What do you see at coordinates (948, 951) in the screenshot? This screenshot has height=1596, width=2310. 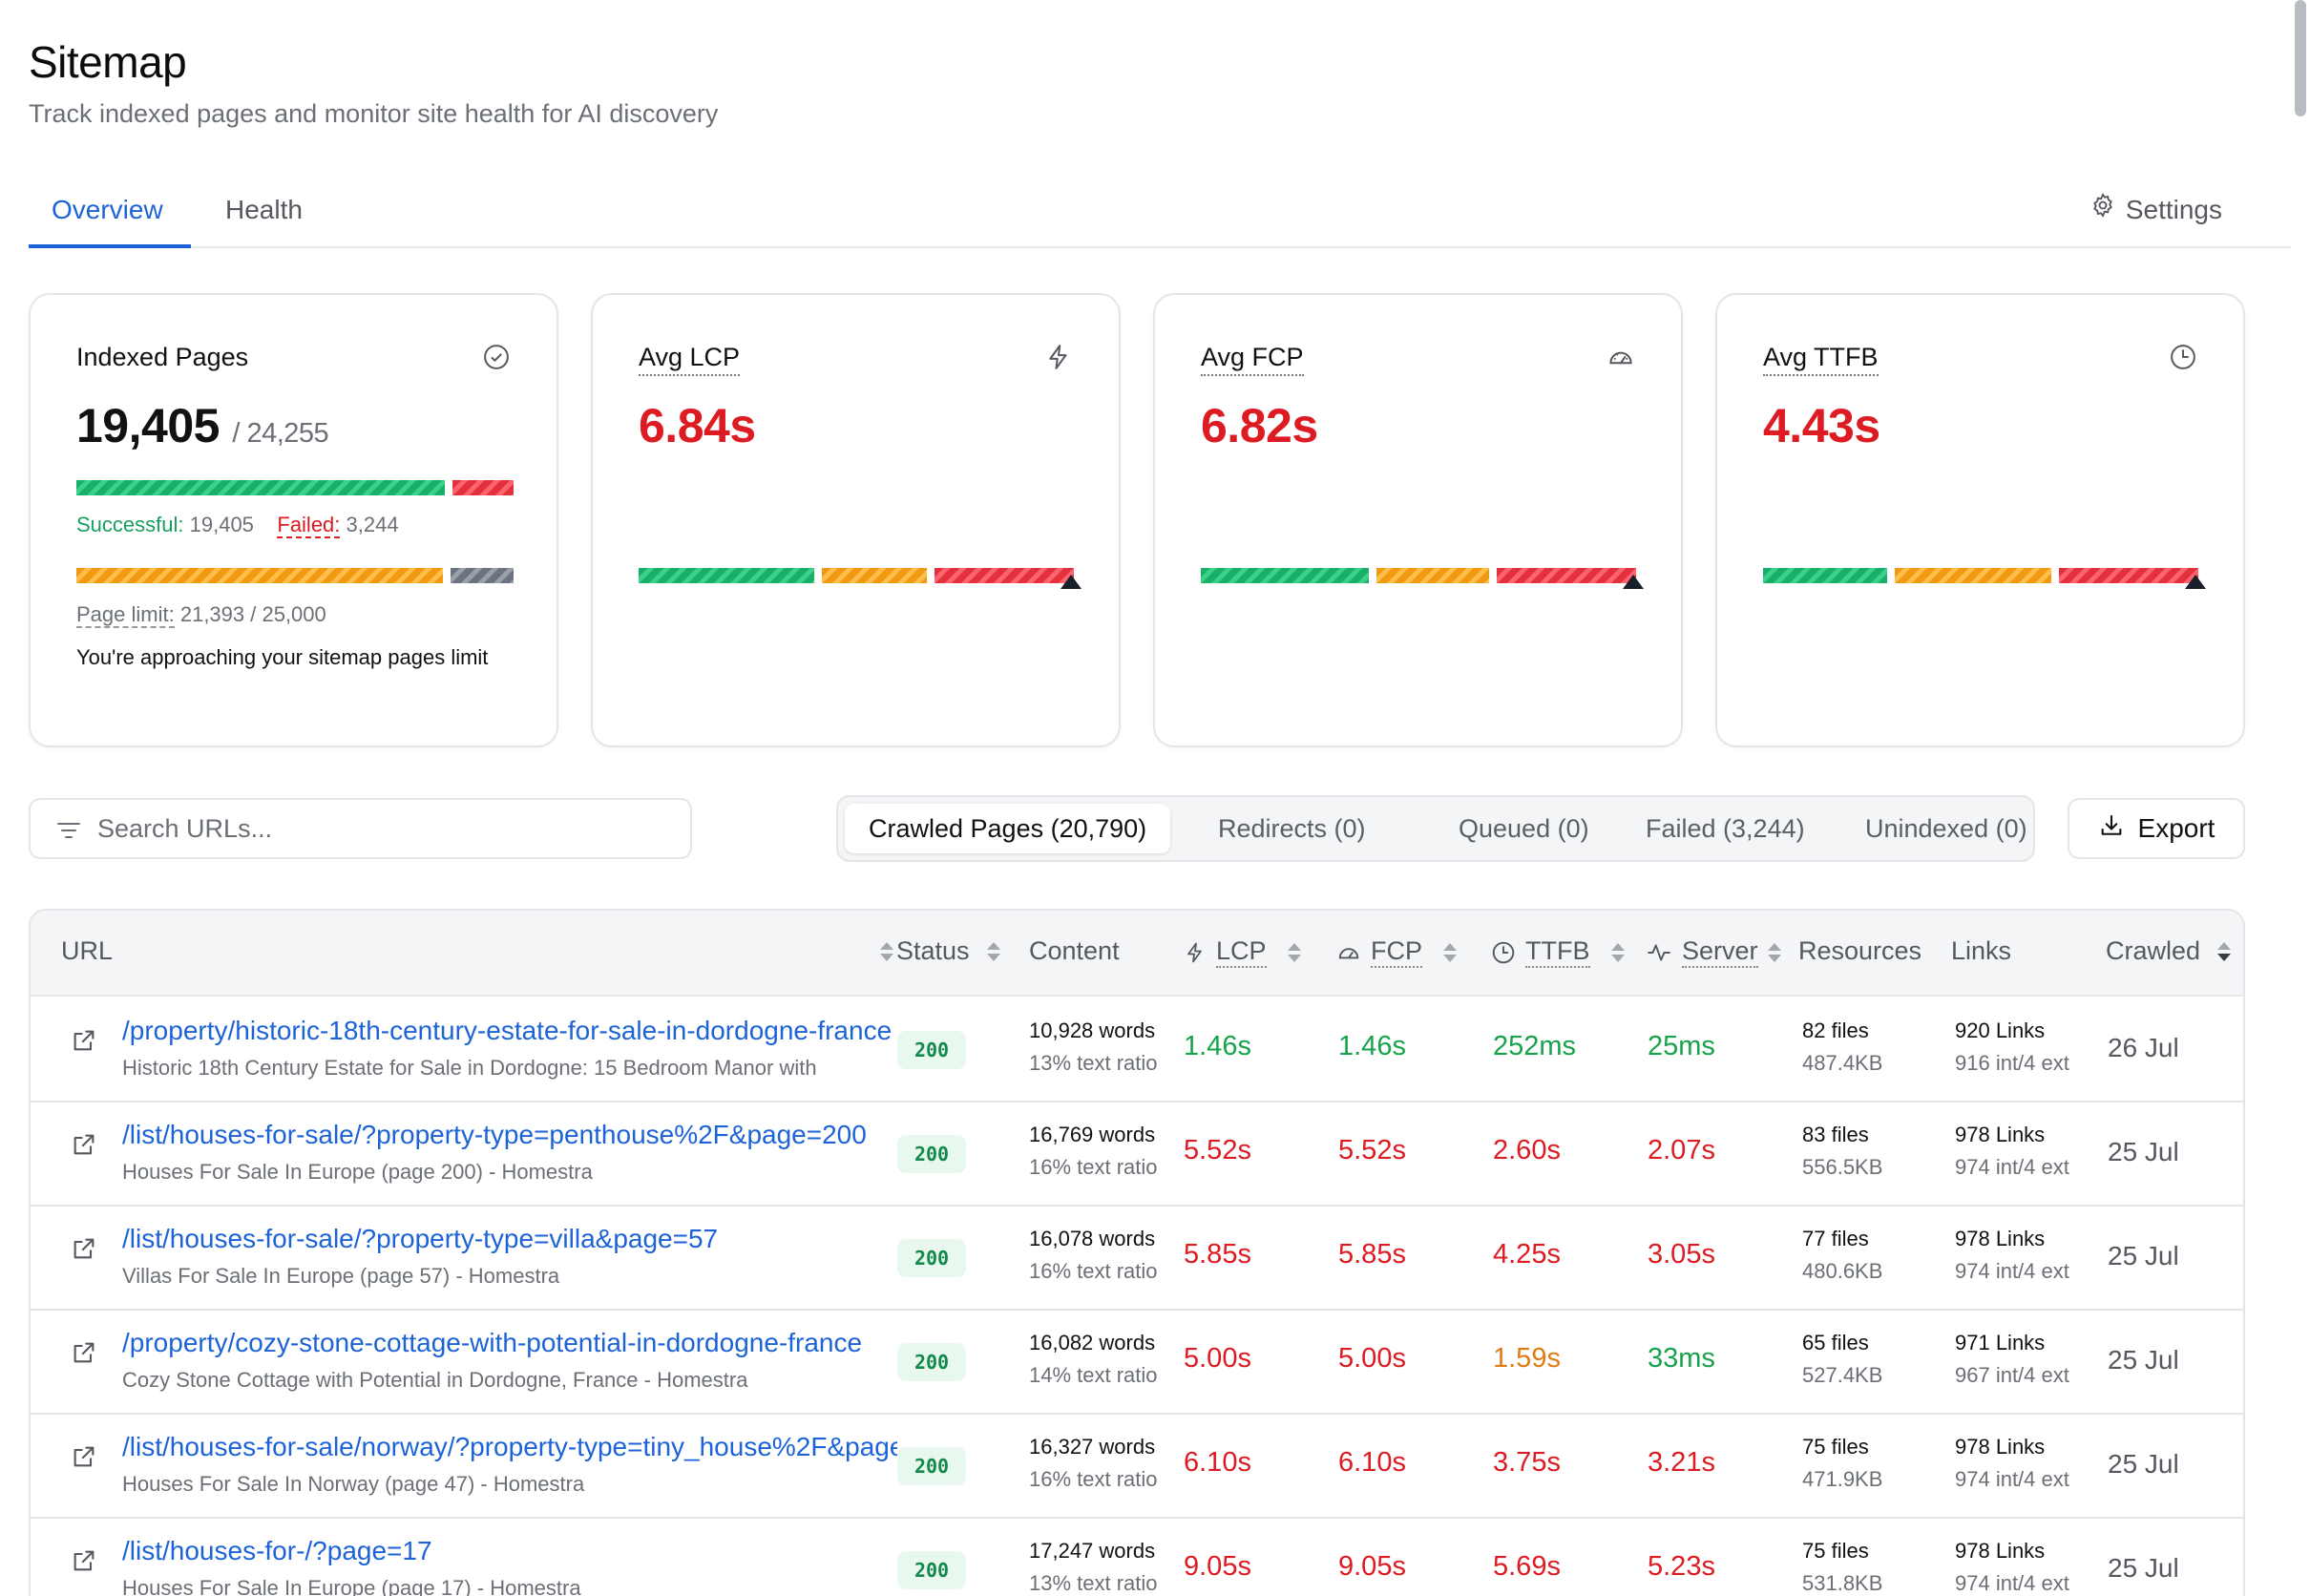 I see `column-header-status: Status` at bounding box center [948, 951].